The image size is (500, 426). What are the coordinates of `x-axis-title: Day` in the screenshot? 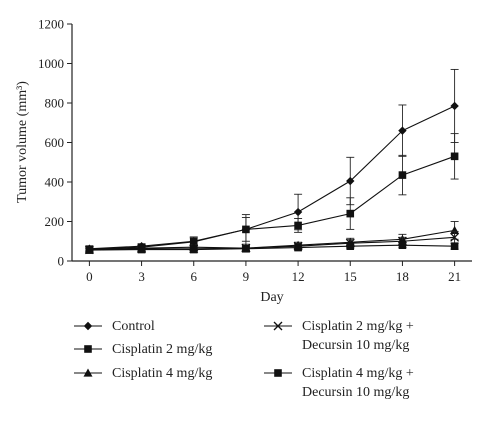 It's located at (271, 297).